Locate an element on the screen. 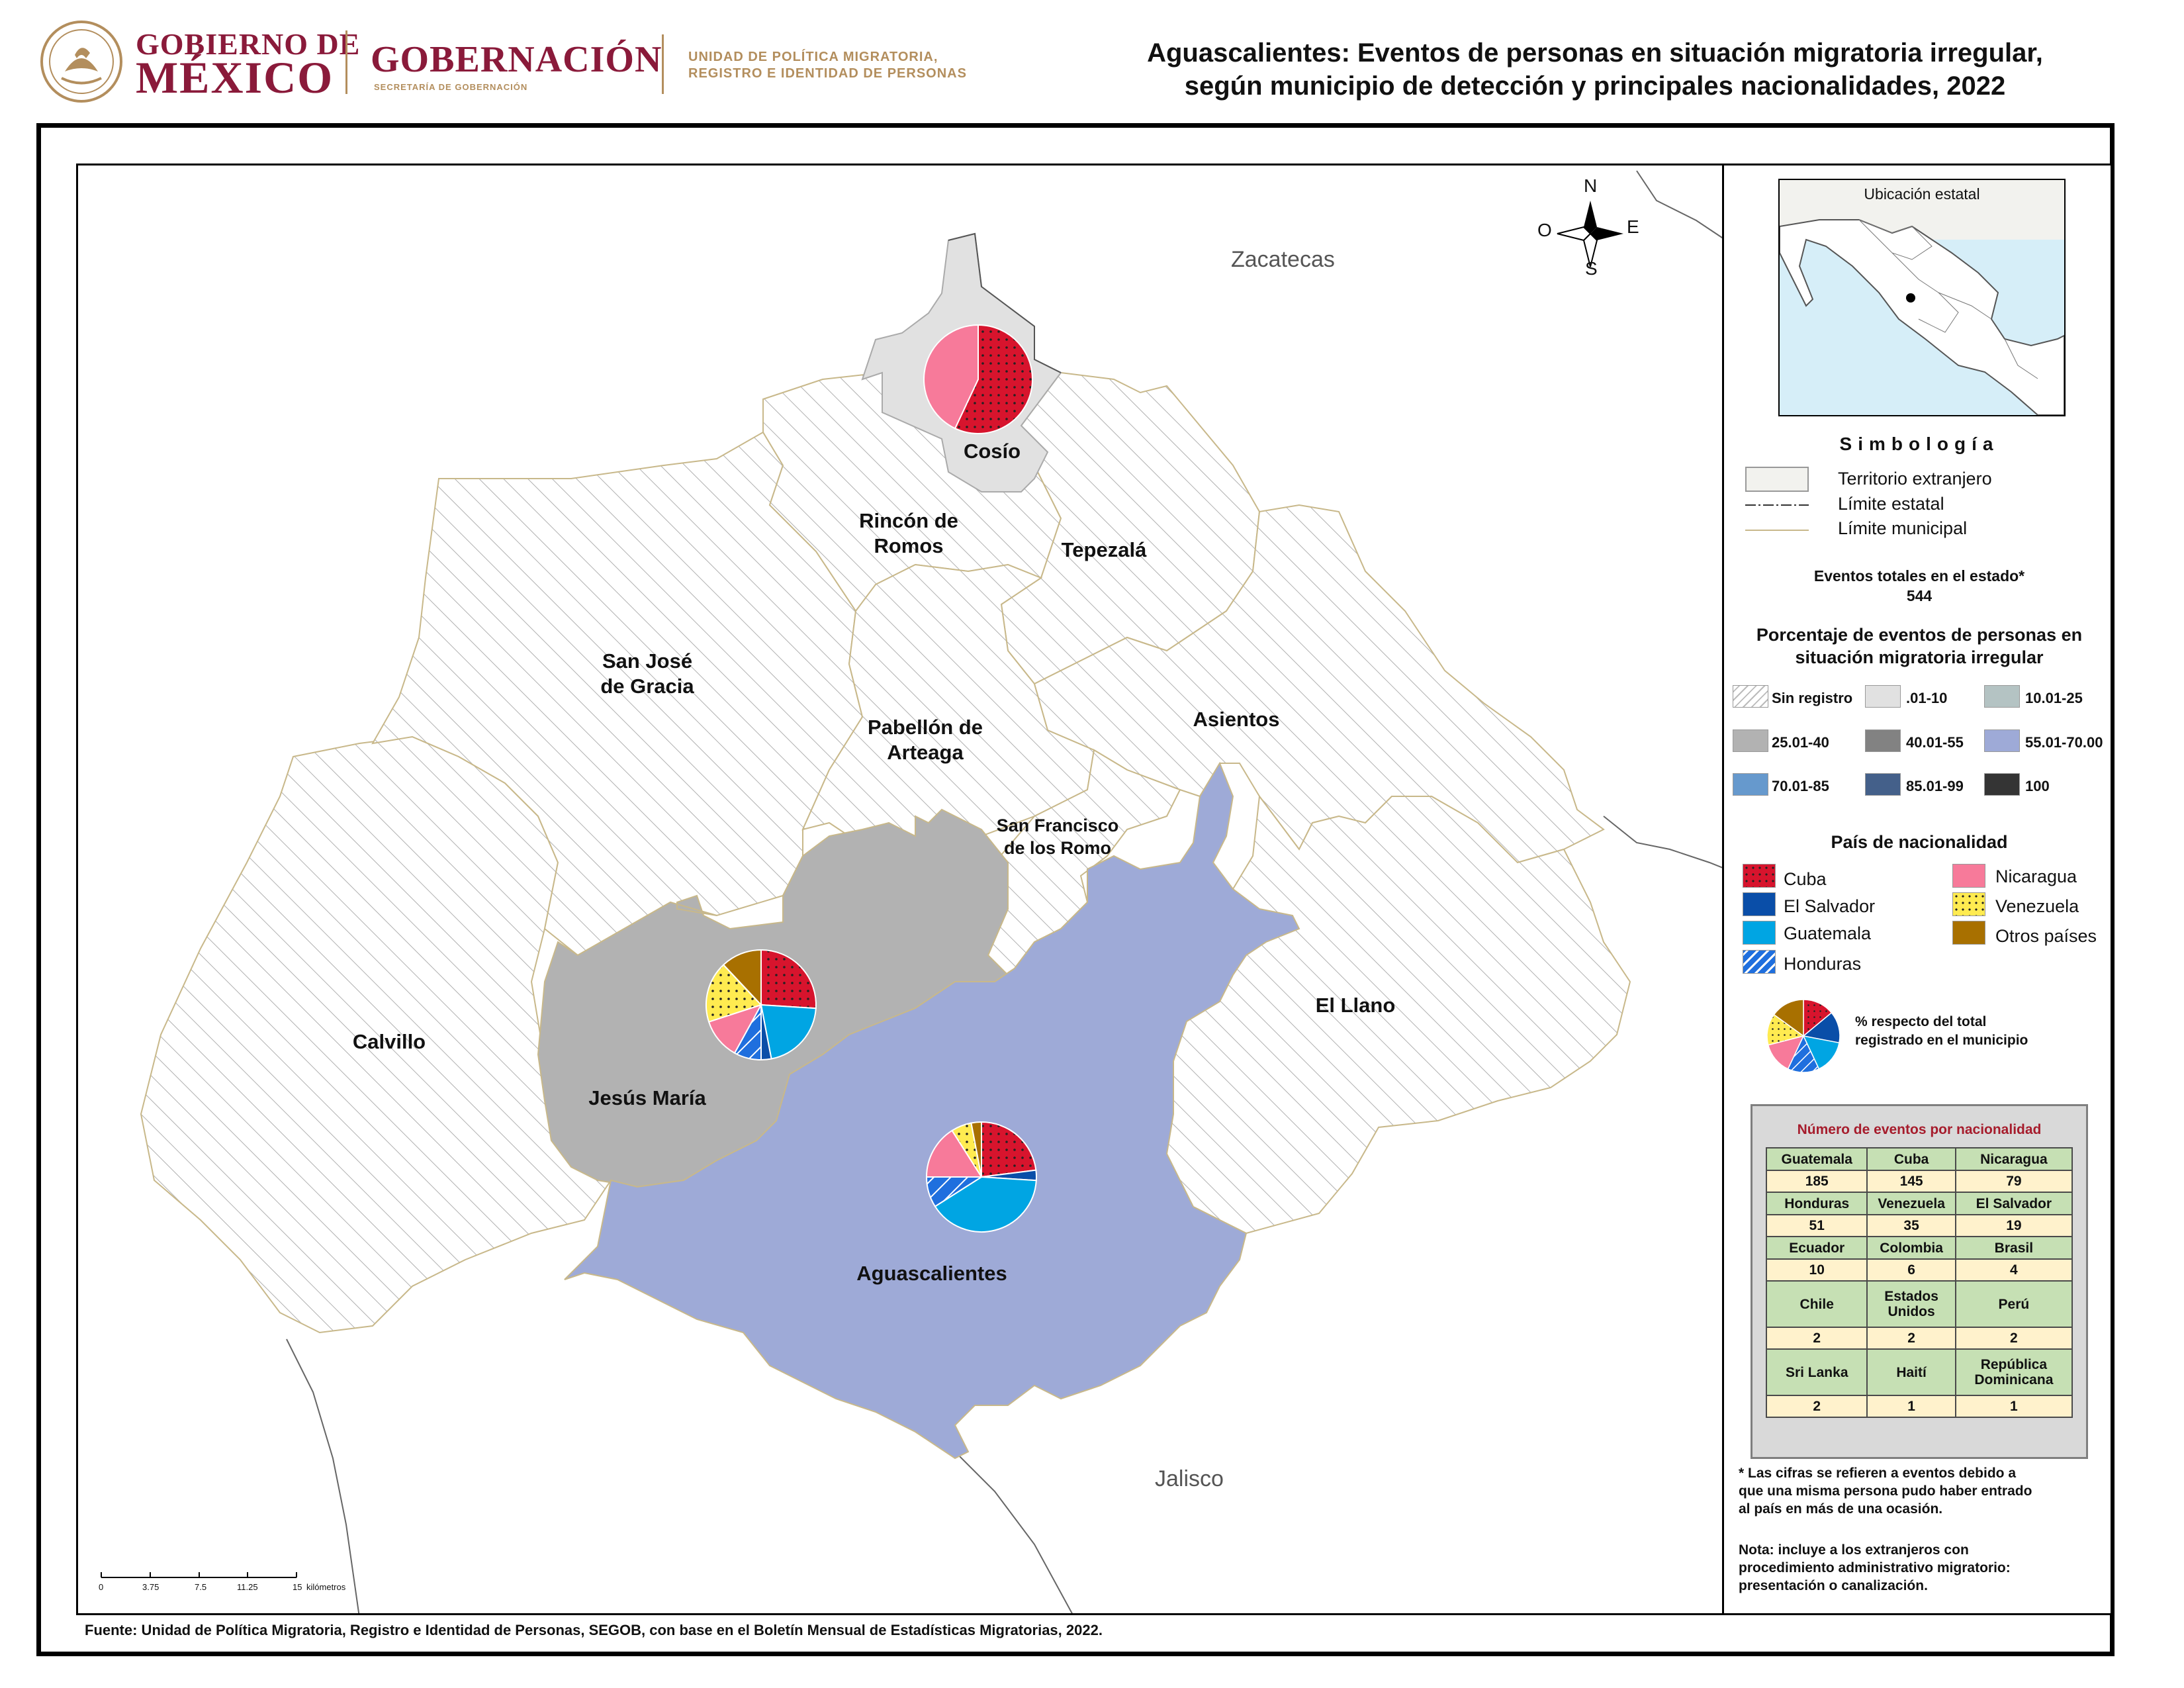 The image size is (2184, 1688). nat-label-elsalvador: El Salvador is located at coordinates (1830, 906).